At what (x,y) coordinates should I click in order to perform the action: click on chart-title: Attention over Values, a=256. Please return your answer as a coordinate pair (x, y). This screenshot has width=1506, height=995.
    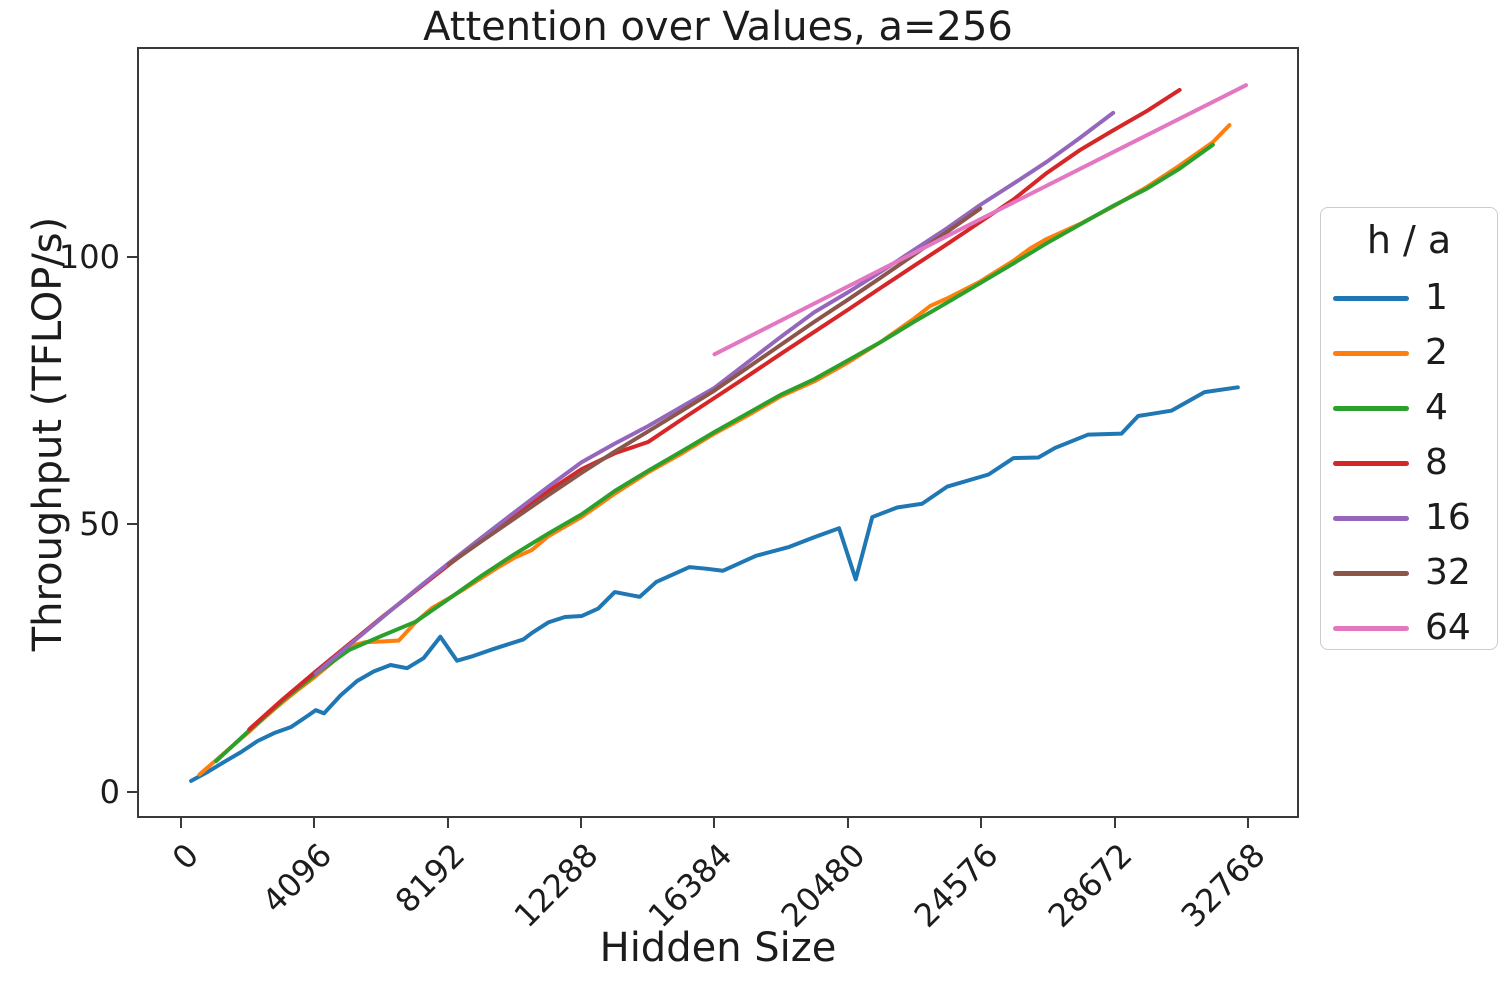
    Looking at the image, I should click on (718, 27).